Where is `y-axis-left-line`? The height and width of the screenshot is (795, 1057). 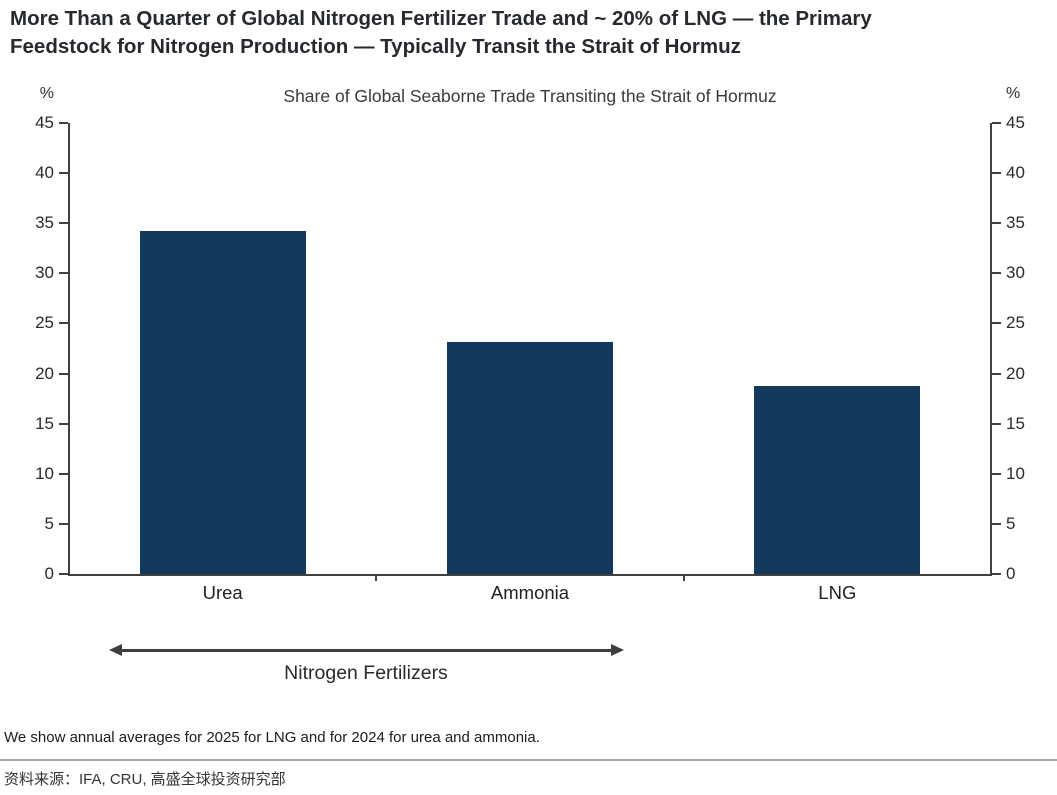
y-axis-left-line is located at coordinates (69, 349).